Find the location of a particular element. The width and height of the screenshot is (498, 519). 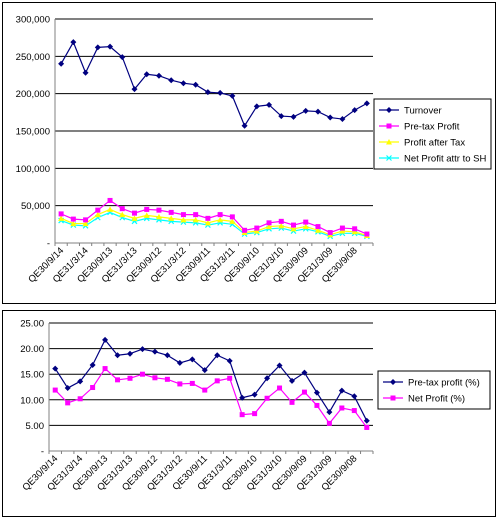

y-tick-label: 200,000 is located at coordinates (33, 94).